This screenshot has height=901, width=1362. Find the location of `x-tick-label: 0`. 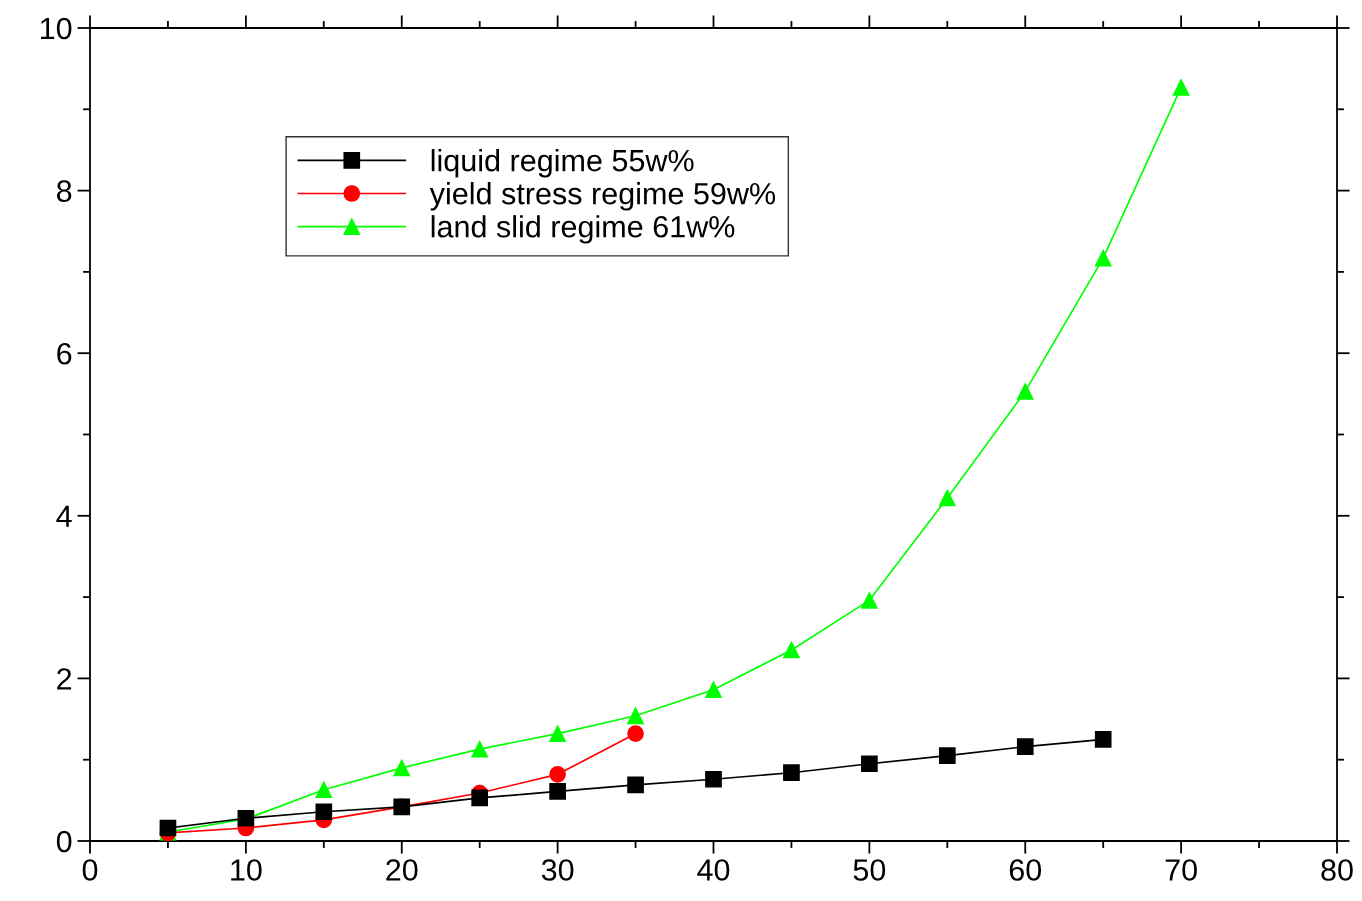

x-tick-label: 0 is located at coordinates (90, 870).